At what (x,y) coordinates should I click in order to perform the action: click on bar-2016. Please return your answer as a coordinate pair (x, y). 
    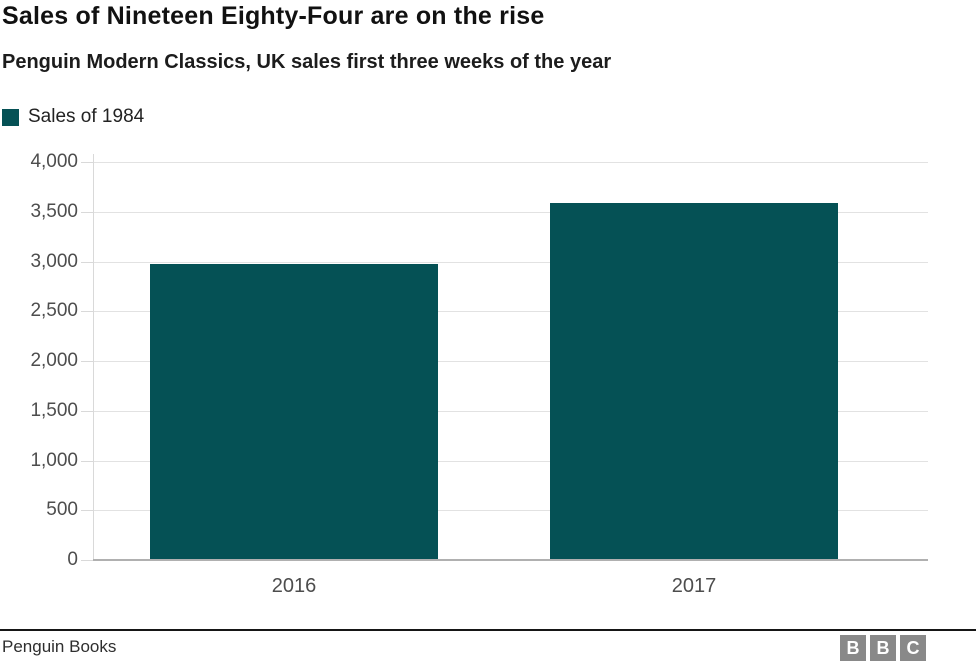
    Looking at the image, I should click on (294, 412).